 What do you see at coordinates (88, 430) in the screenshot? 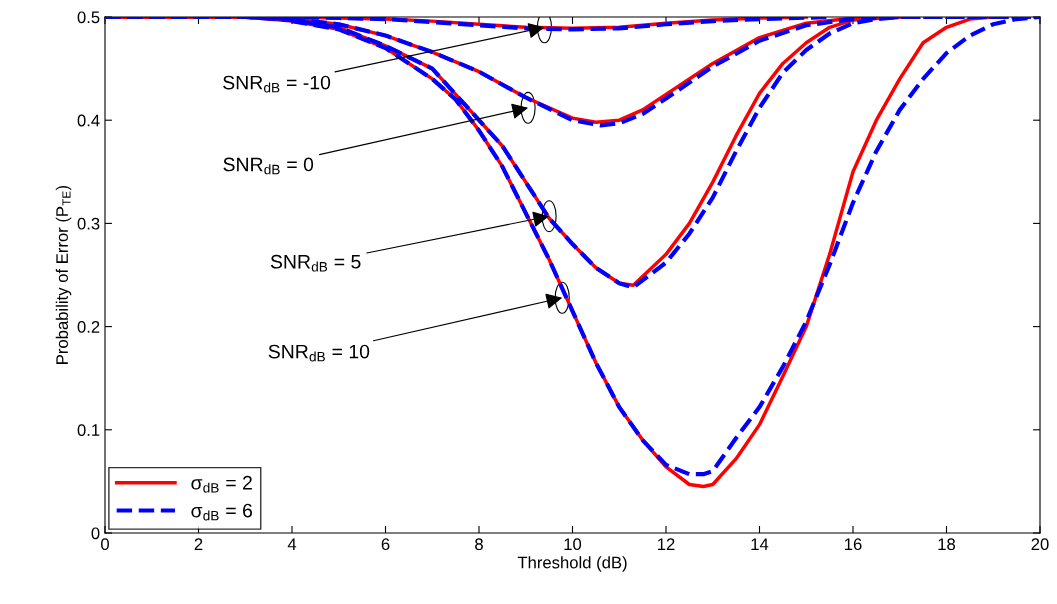
I see `y-tick-label: 0.1` at bounding box center [88, 430].